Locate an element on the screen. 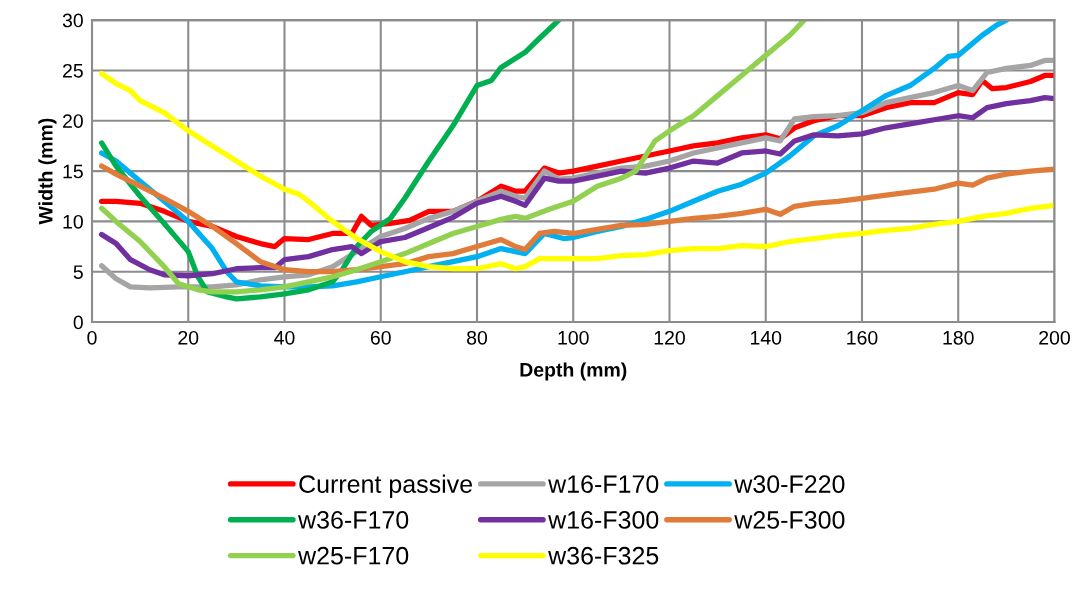 This screenshot has height=592, width=1076. x-tick-label: 200 is located at coordinates (1054, 337).